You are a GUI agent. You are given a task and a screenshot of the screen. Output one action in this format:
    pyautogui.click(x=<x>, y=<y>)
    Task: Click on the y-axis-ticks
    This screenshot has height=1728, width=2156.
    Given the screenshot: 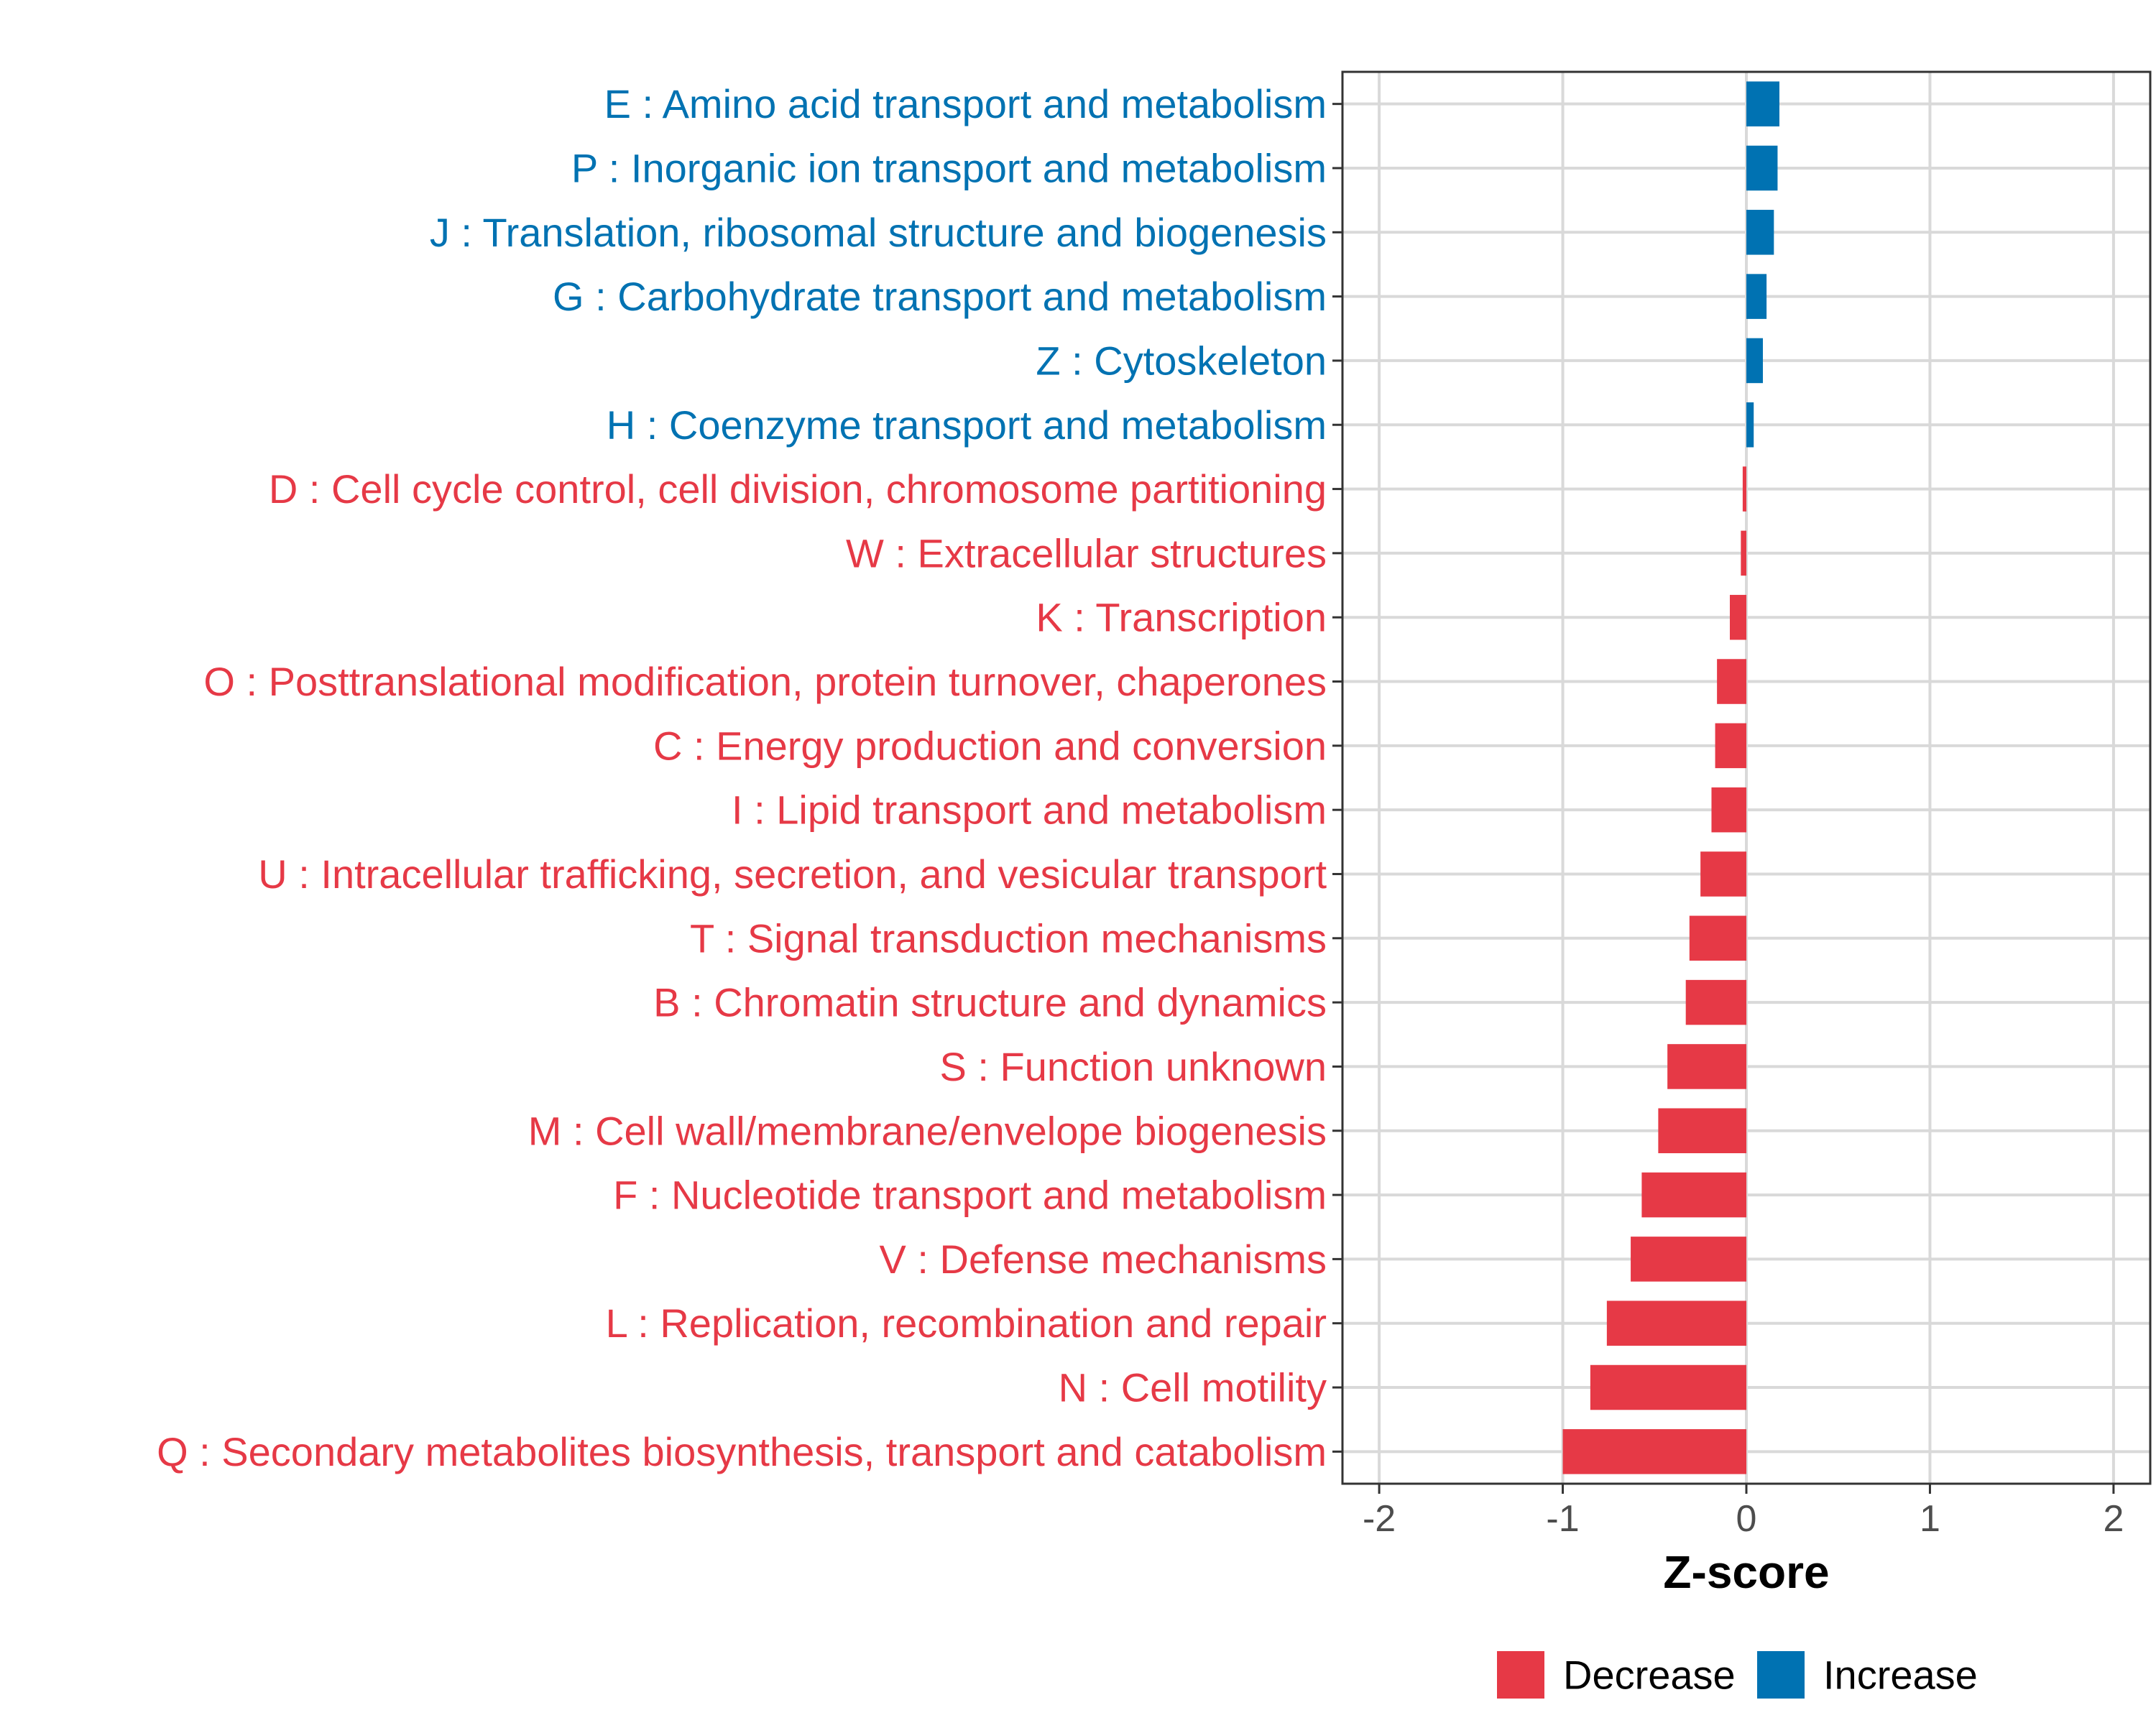 What is the action you would take?
    pyautogui.click(x=1337, y=778)
    